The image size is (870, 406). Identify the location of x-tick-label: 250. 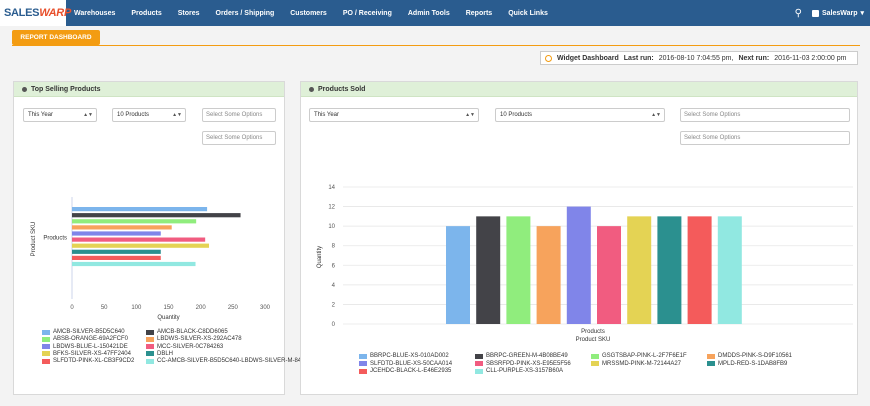
(233, 308).